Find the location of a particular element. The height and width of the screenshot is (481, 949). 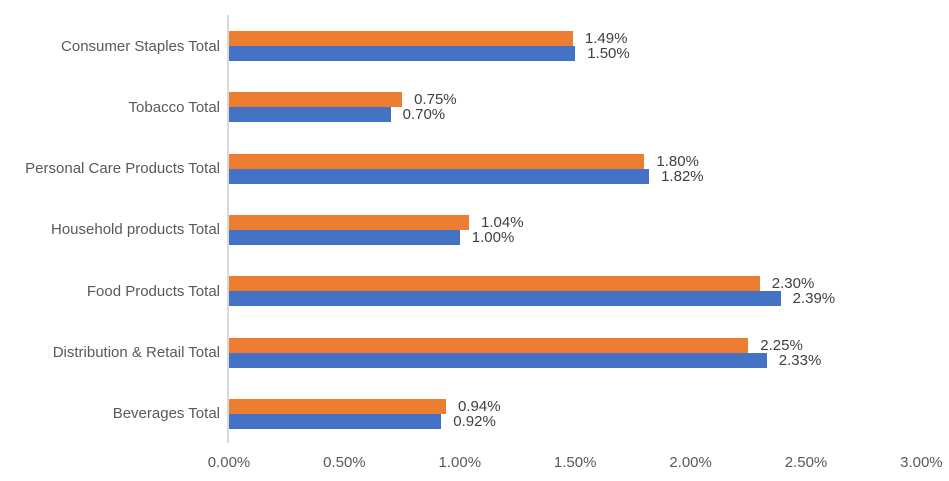

data-label-blue-series: 2.33% is located at coordinates (800, 360).